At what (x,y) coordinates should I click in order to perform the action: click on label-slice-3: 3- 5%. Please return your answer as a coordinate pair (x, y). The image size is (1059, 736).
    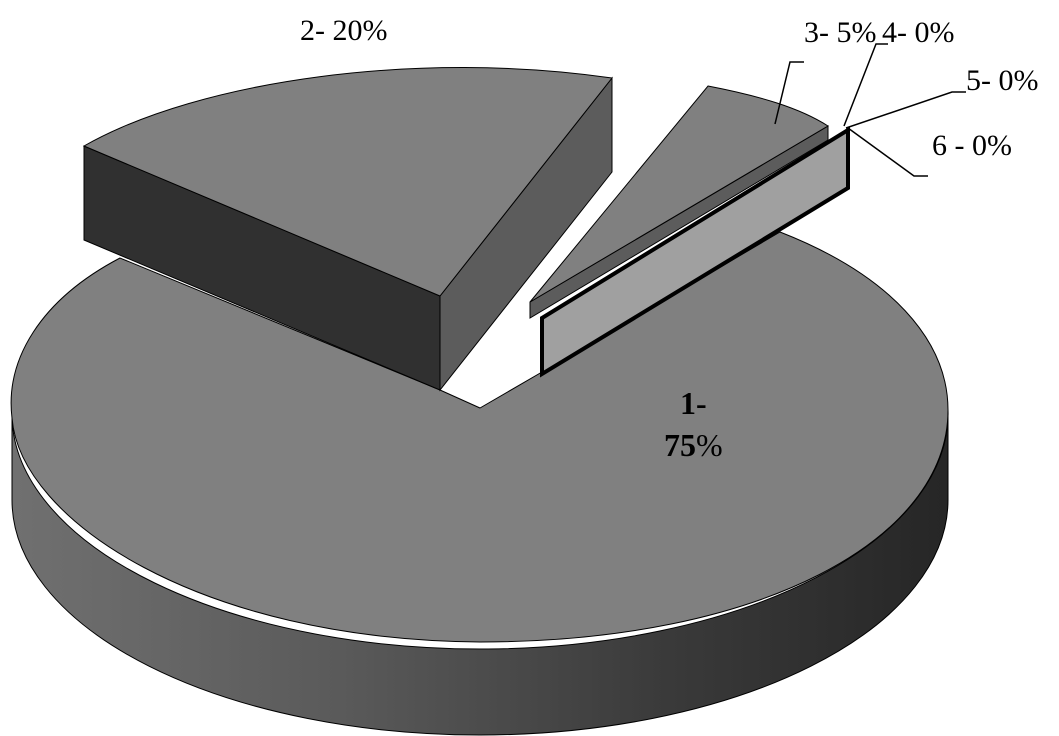
    Looking at the image, I should click on (840, 32).